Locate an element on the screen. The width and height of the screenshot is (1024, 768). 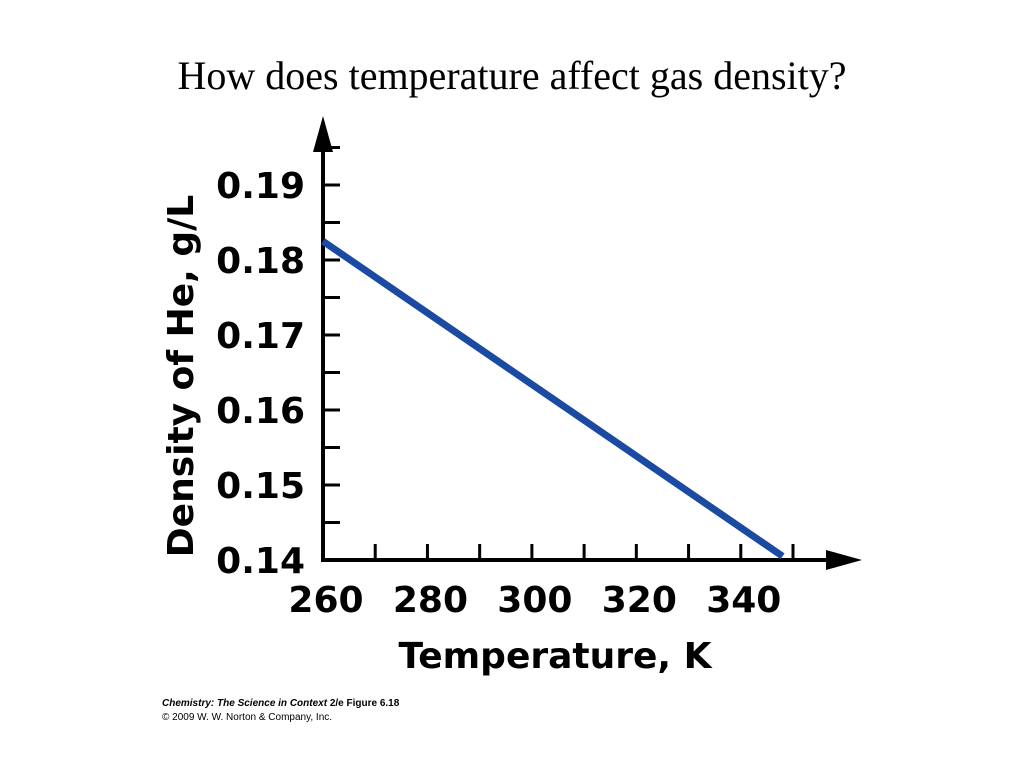
y-tick-label: 0.17 is located at coordinates (260, 336).